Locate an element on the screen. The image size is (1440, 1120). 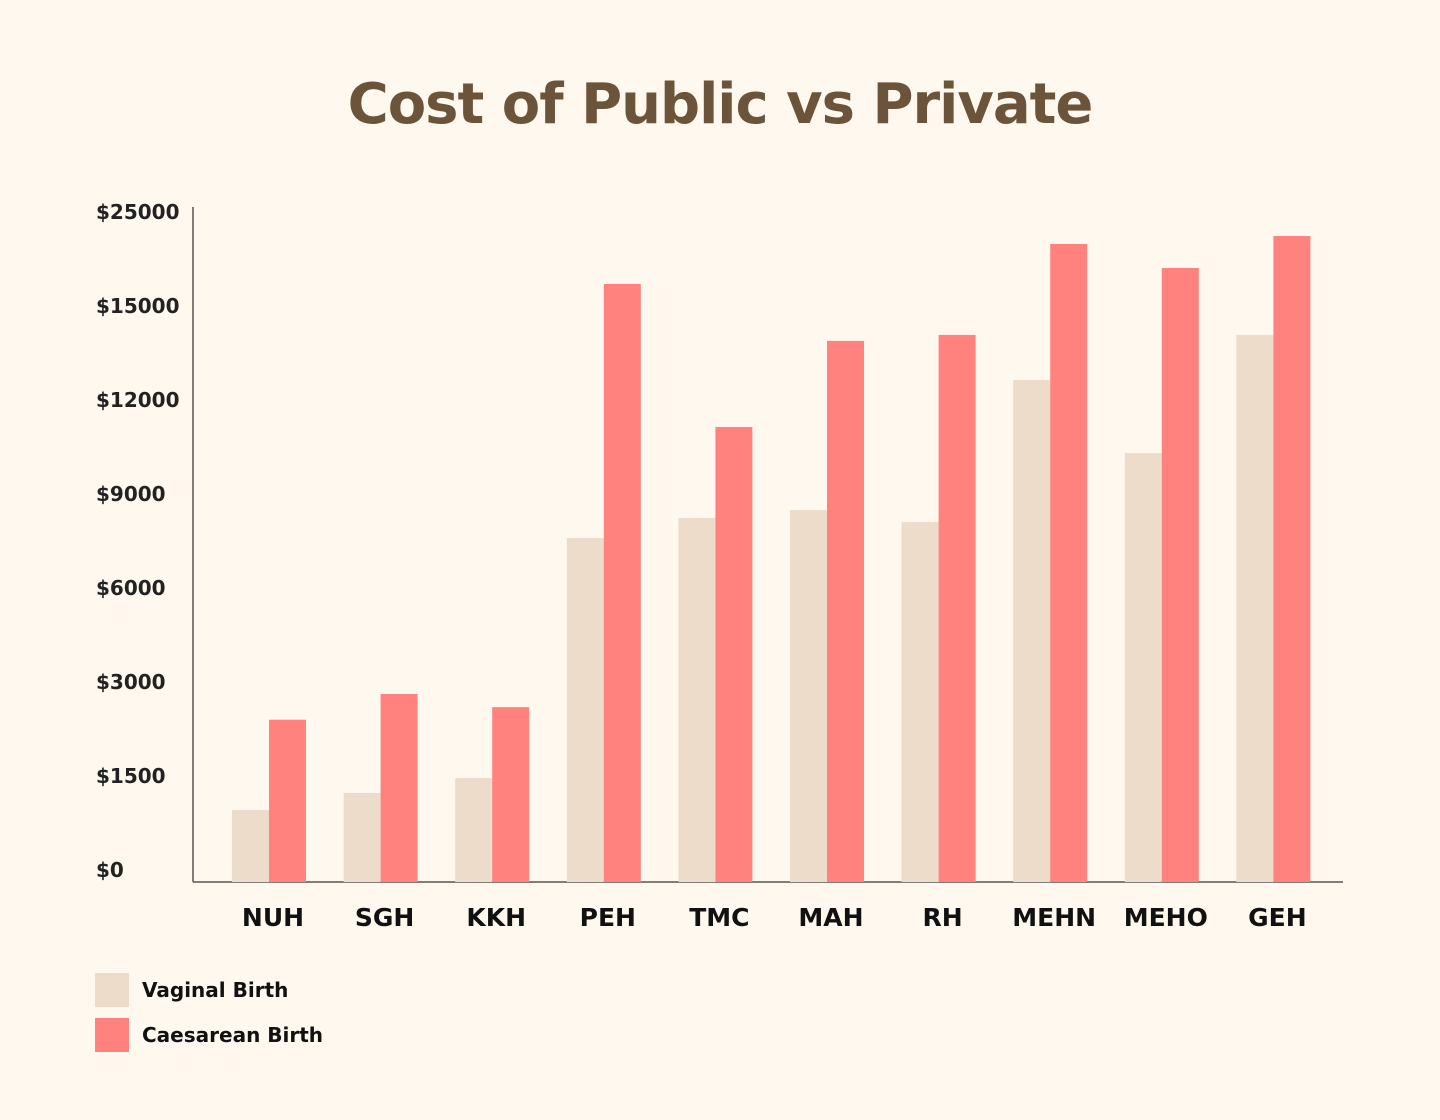
y-tick-label: $25000 is located at coordinates (138, 212).